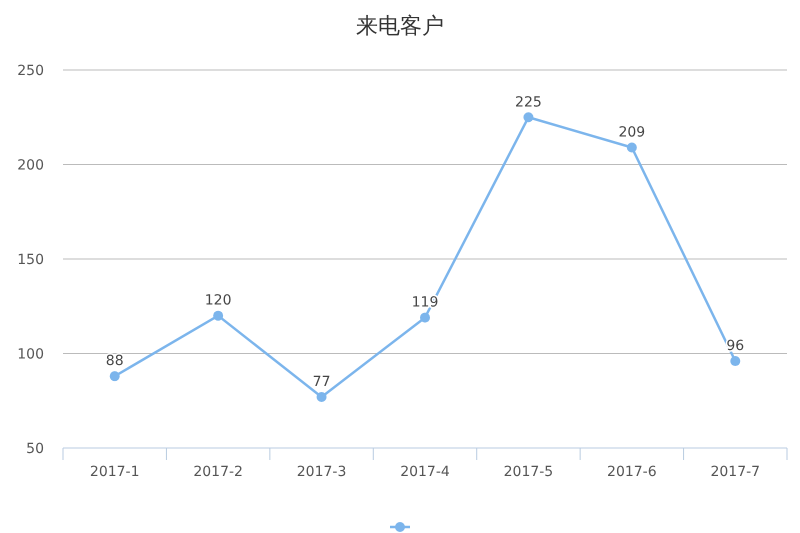 The height and width of the screenshot is (533, 800). Describe the element at coordinates (30, 354) in the screenshot. I see `y-tick-label: 100` at that location.